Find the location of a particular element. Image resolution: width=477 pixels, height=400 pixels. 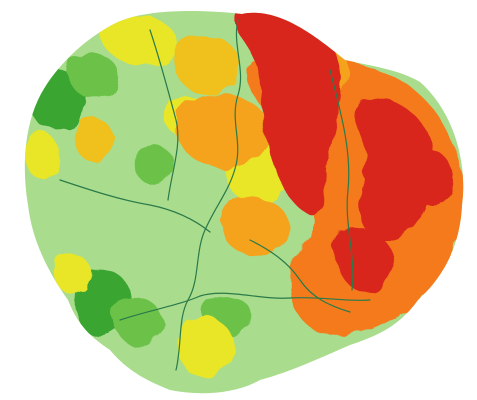

zone-red-east is located at coordinates (393, 169).